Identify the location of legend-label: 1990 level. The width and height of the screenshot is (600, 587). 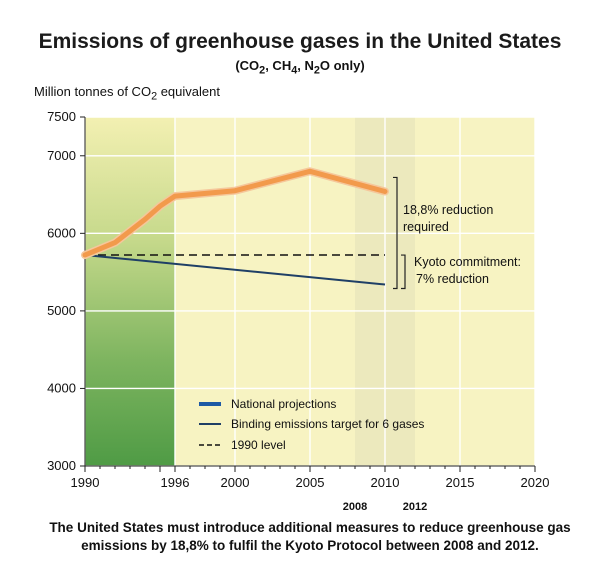
(258, 445).